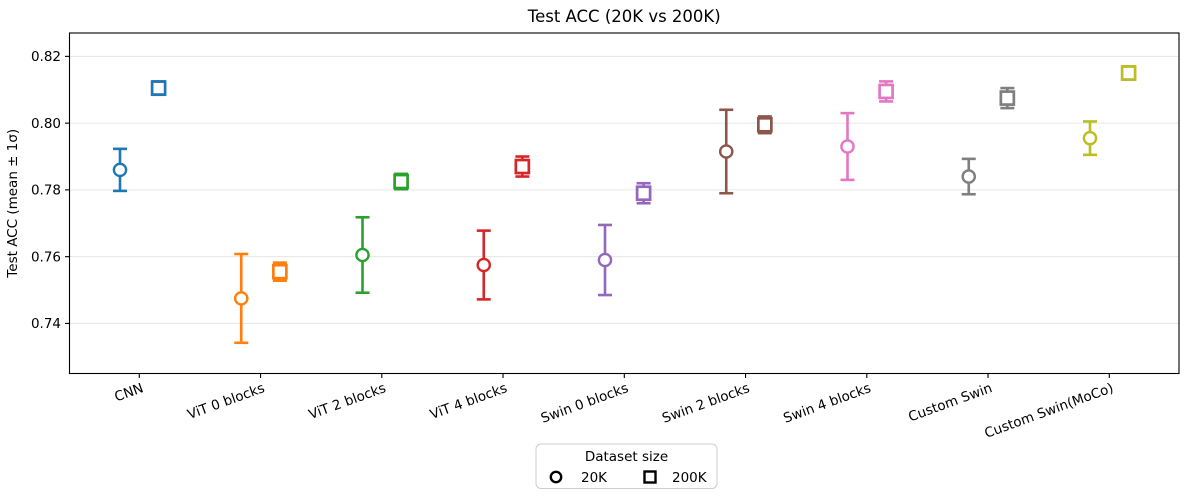 The image size is (1190, 500). What do you see at coordinates (594, 478) in the screenshot?
I see `legend-label-20k: 20K` at bounding box center [594, 478].